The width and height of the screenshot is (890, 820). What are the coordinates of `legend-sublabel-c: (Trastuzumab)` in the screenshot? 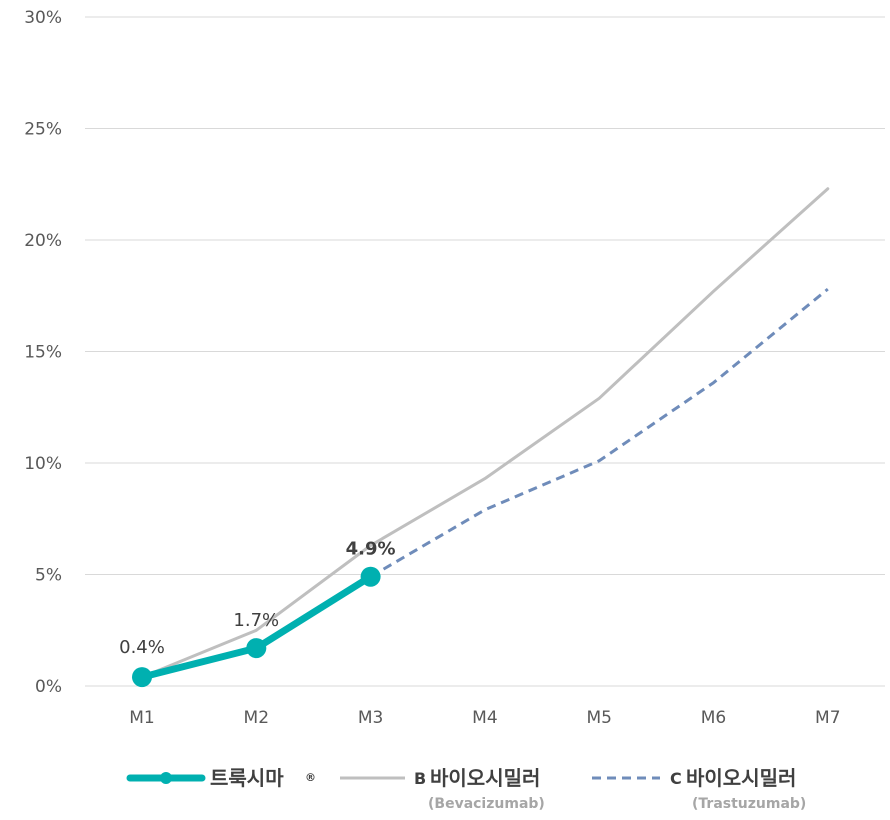 It's located at (749, 804).